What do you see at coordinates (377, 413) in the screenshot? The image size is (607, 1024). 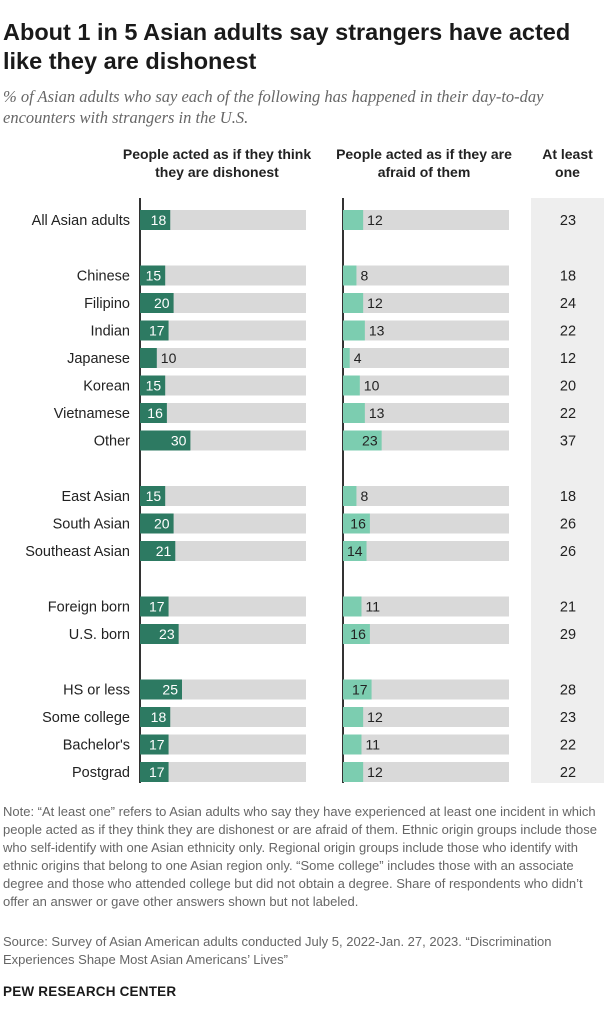 I see `afraid-value-vietnamese: 13` at bounding box center [377, 413].